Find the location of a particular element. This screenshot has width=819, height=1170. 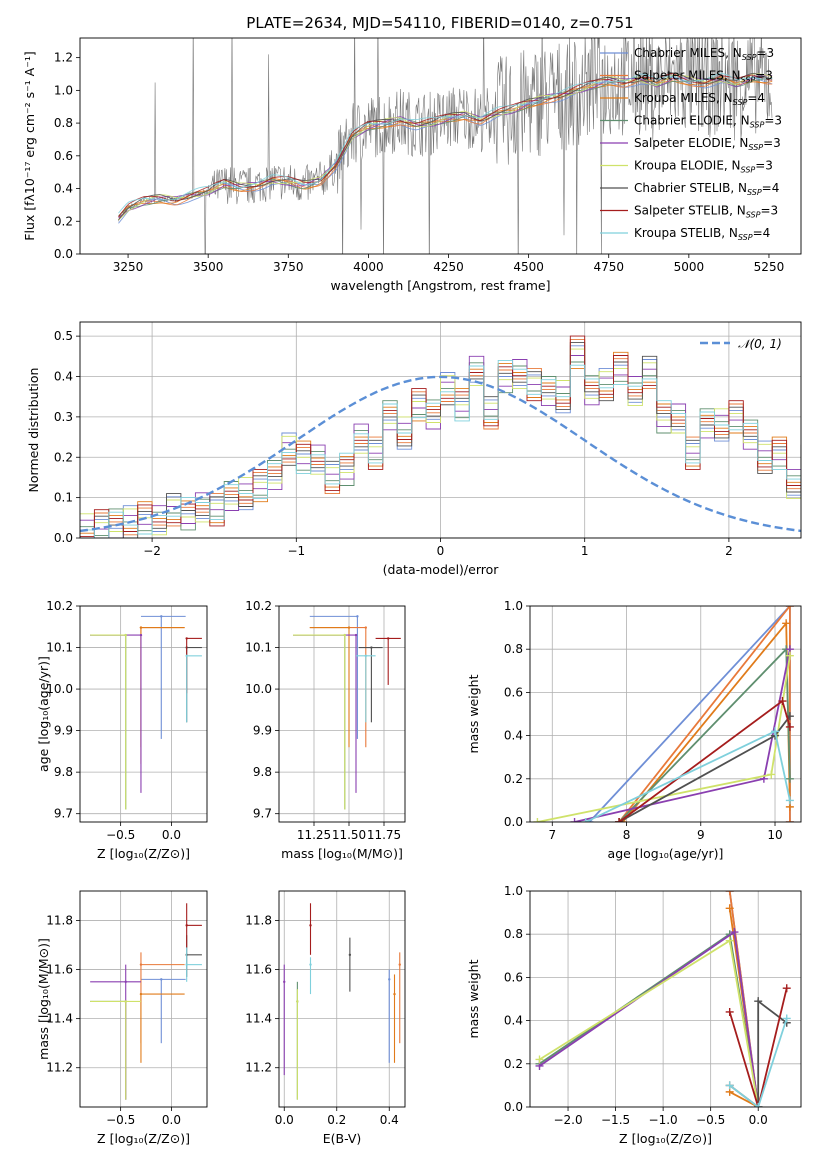

x-tick-label: −1.0 is located at coordinates (663, 1120).